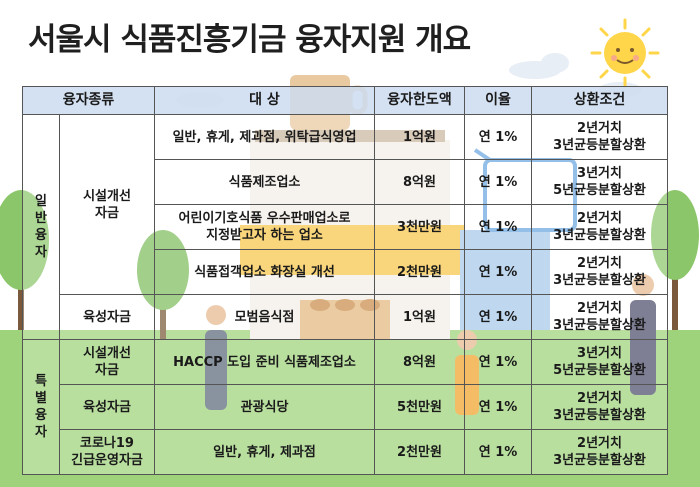 The image size is (700, 487). I want to click on cell-text: HACCP 도입 준비 식품제조업소, so click(264, 362).